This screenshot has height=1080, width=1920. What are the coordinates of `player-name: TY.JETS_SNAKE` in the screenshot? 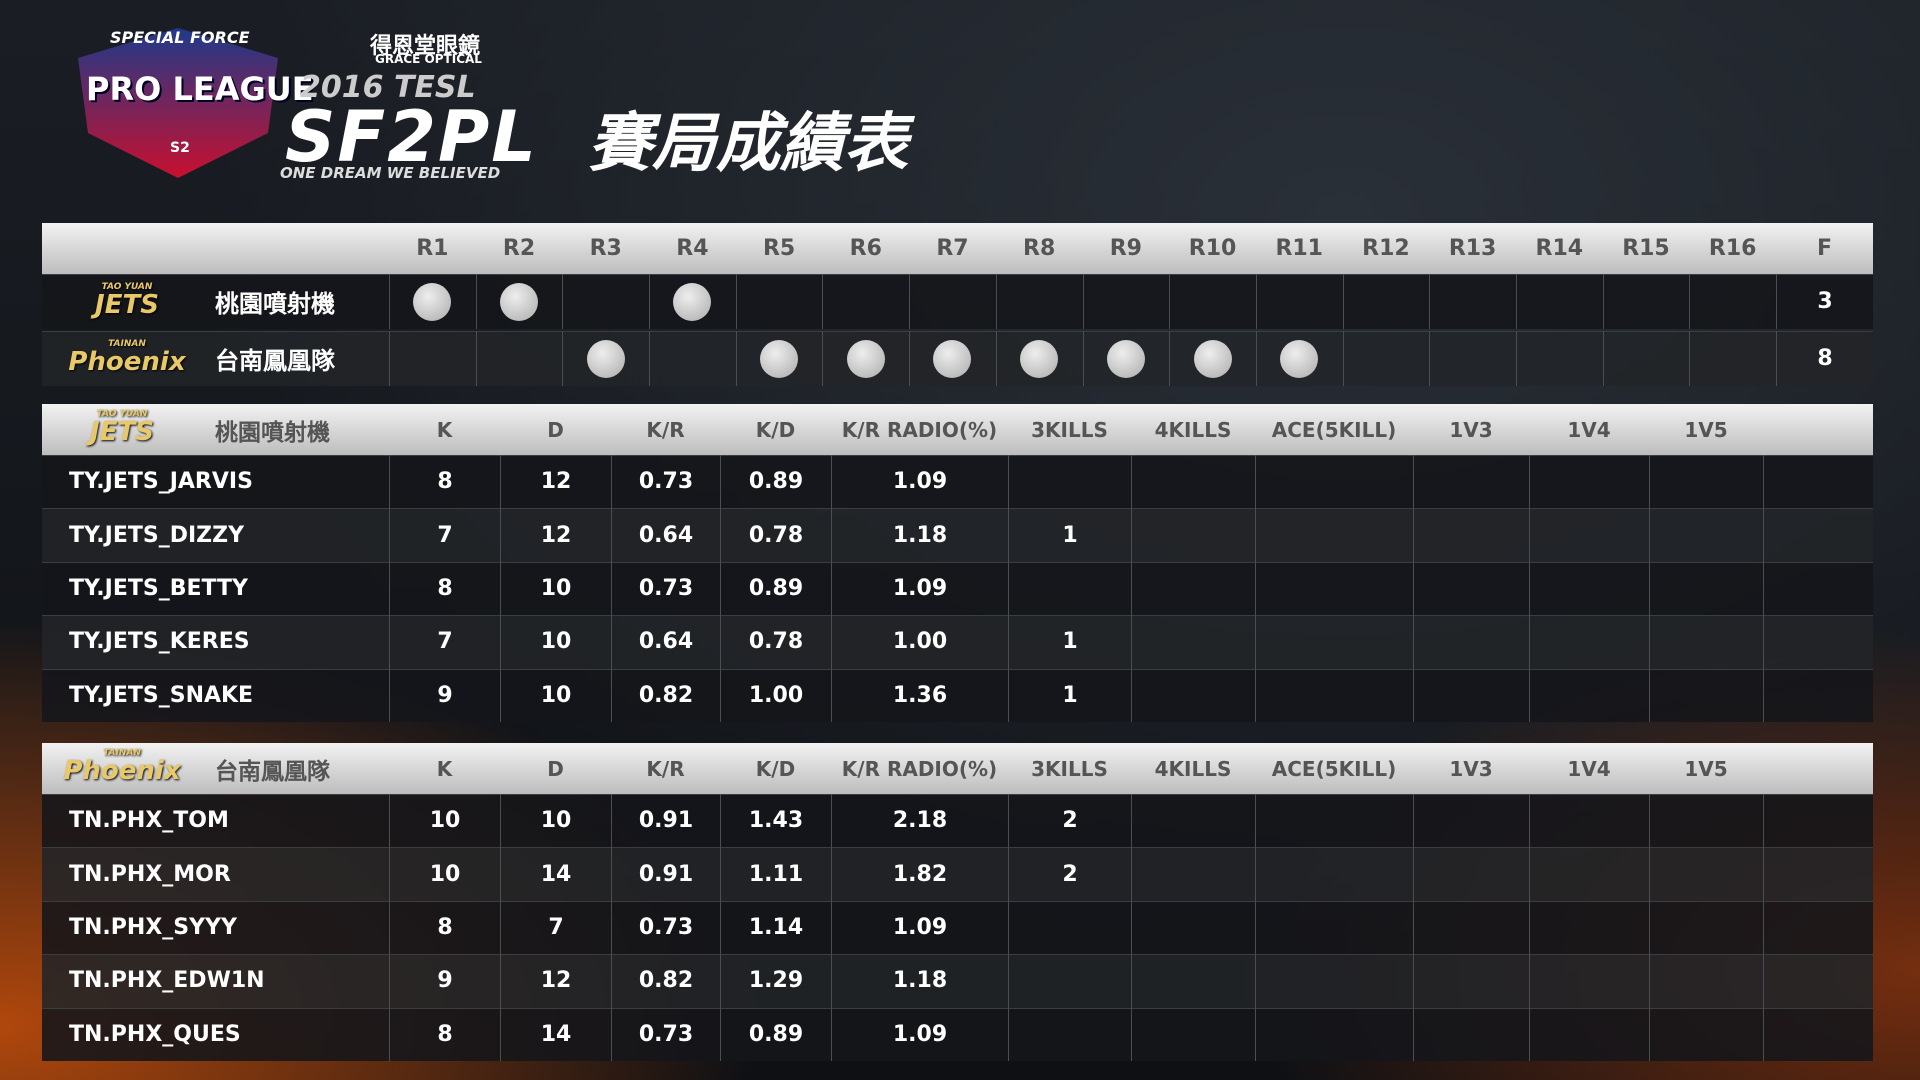 It's located at (161, 695).